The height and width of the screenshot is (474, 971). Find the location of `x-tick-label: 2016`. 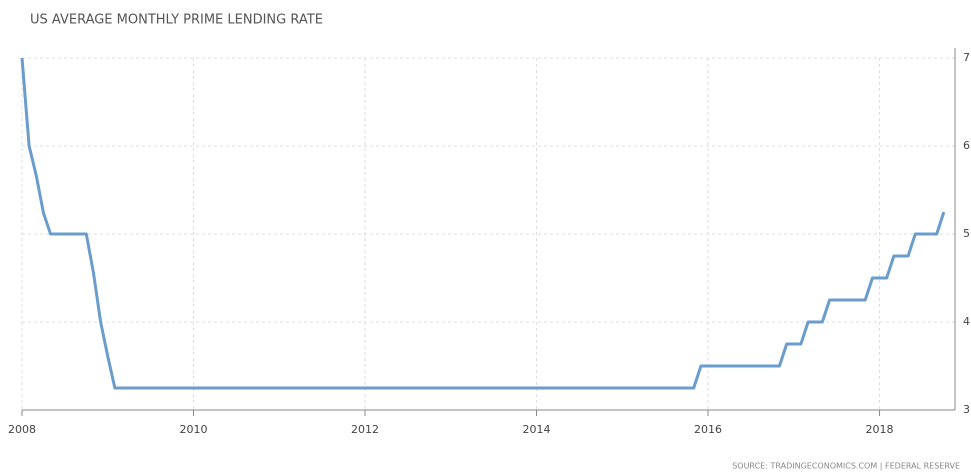

x-tick-label: 2016 is located at coordinates (708, 429).